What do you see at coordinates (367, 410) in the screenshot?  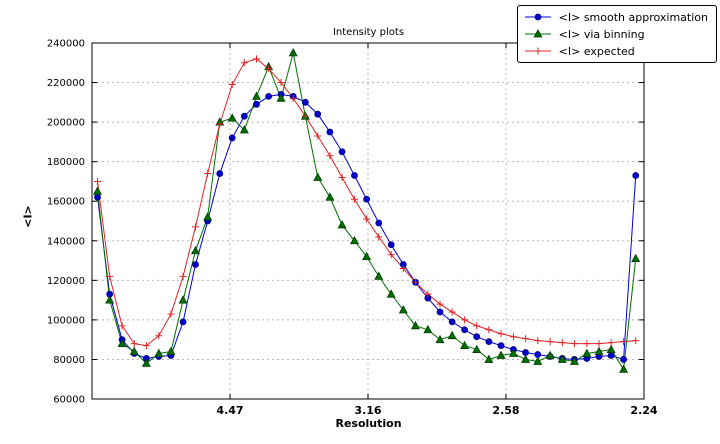 I see `svg-text: 3.16` at bounding box center [367, 410].